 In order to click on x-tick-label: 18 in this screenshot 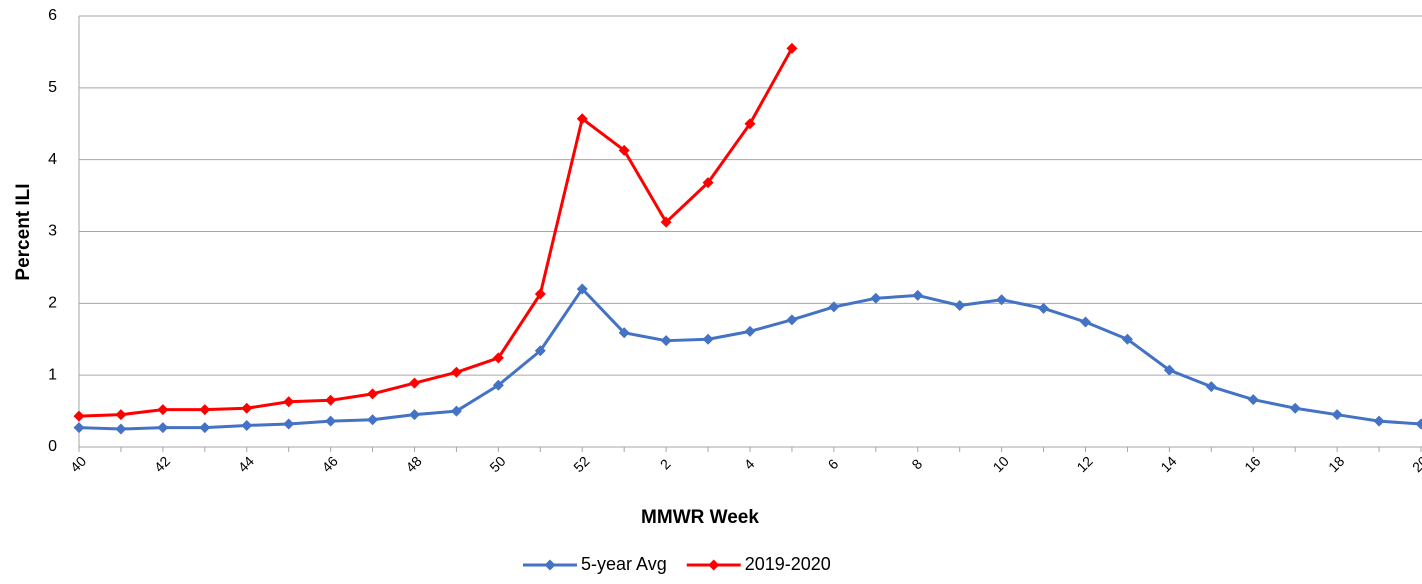, I will do `click(1336, 464)`.